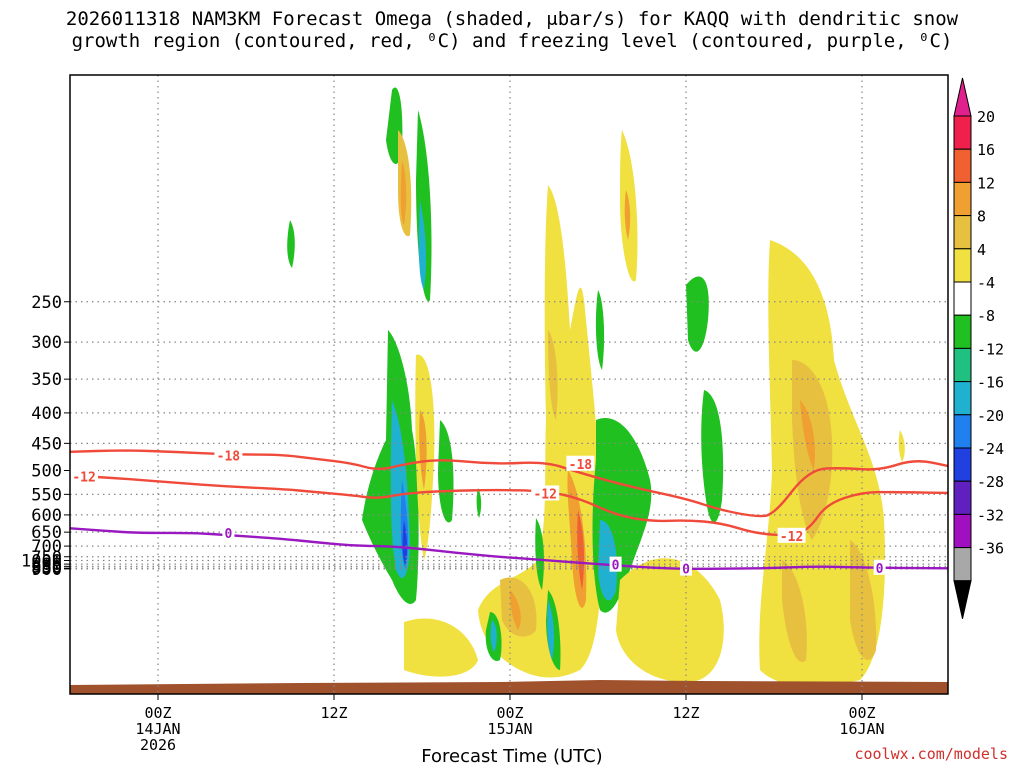  What do you see at coordinates (46, 444) in the screenshot?
I see `y-tick-label: 450` at bounding box center [46, 444].